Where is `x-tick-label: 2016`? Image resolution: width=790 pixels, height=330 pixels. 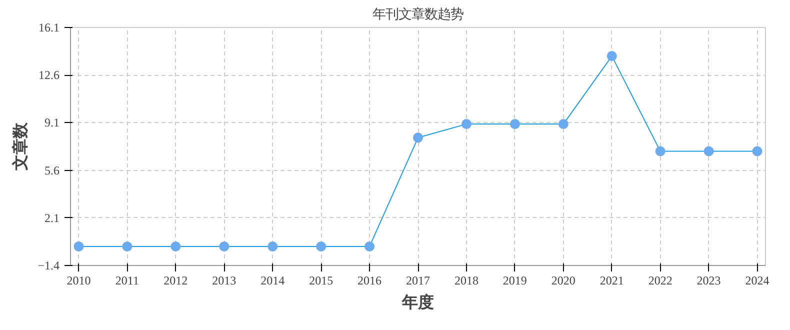 x-tick-label: 2016 is located at coordinates (370, 281).